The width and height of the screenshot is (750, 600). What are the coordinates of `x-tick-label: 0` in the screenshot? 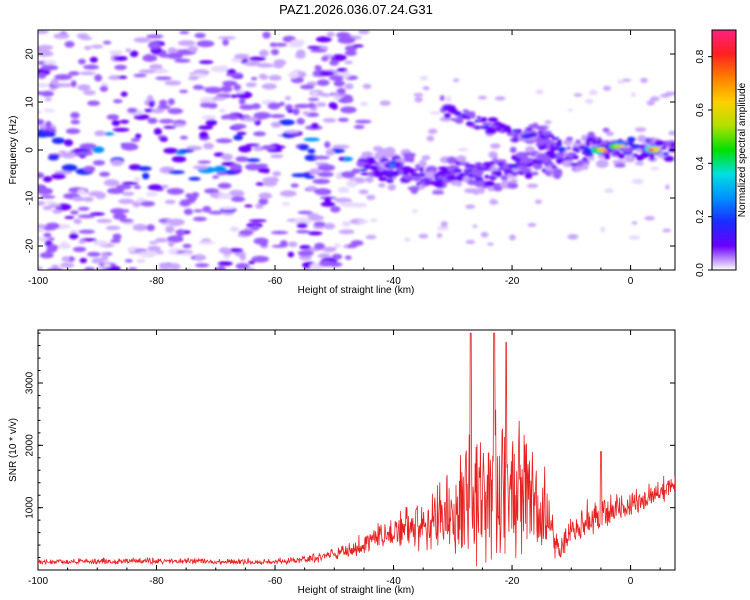 It's located at (631, 581).